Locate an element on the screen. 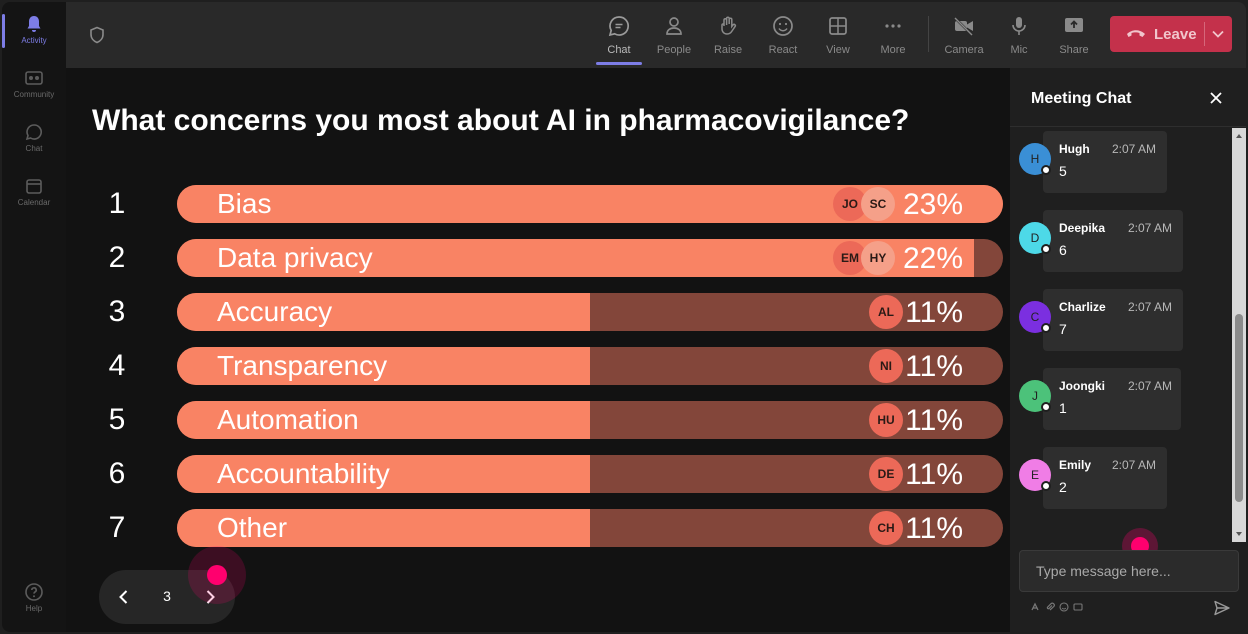 Image resolution: width=1248 pixels, height=634 pixels. option-percent: 22% is located at coordinates (932, 258).